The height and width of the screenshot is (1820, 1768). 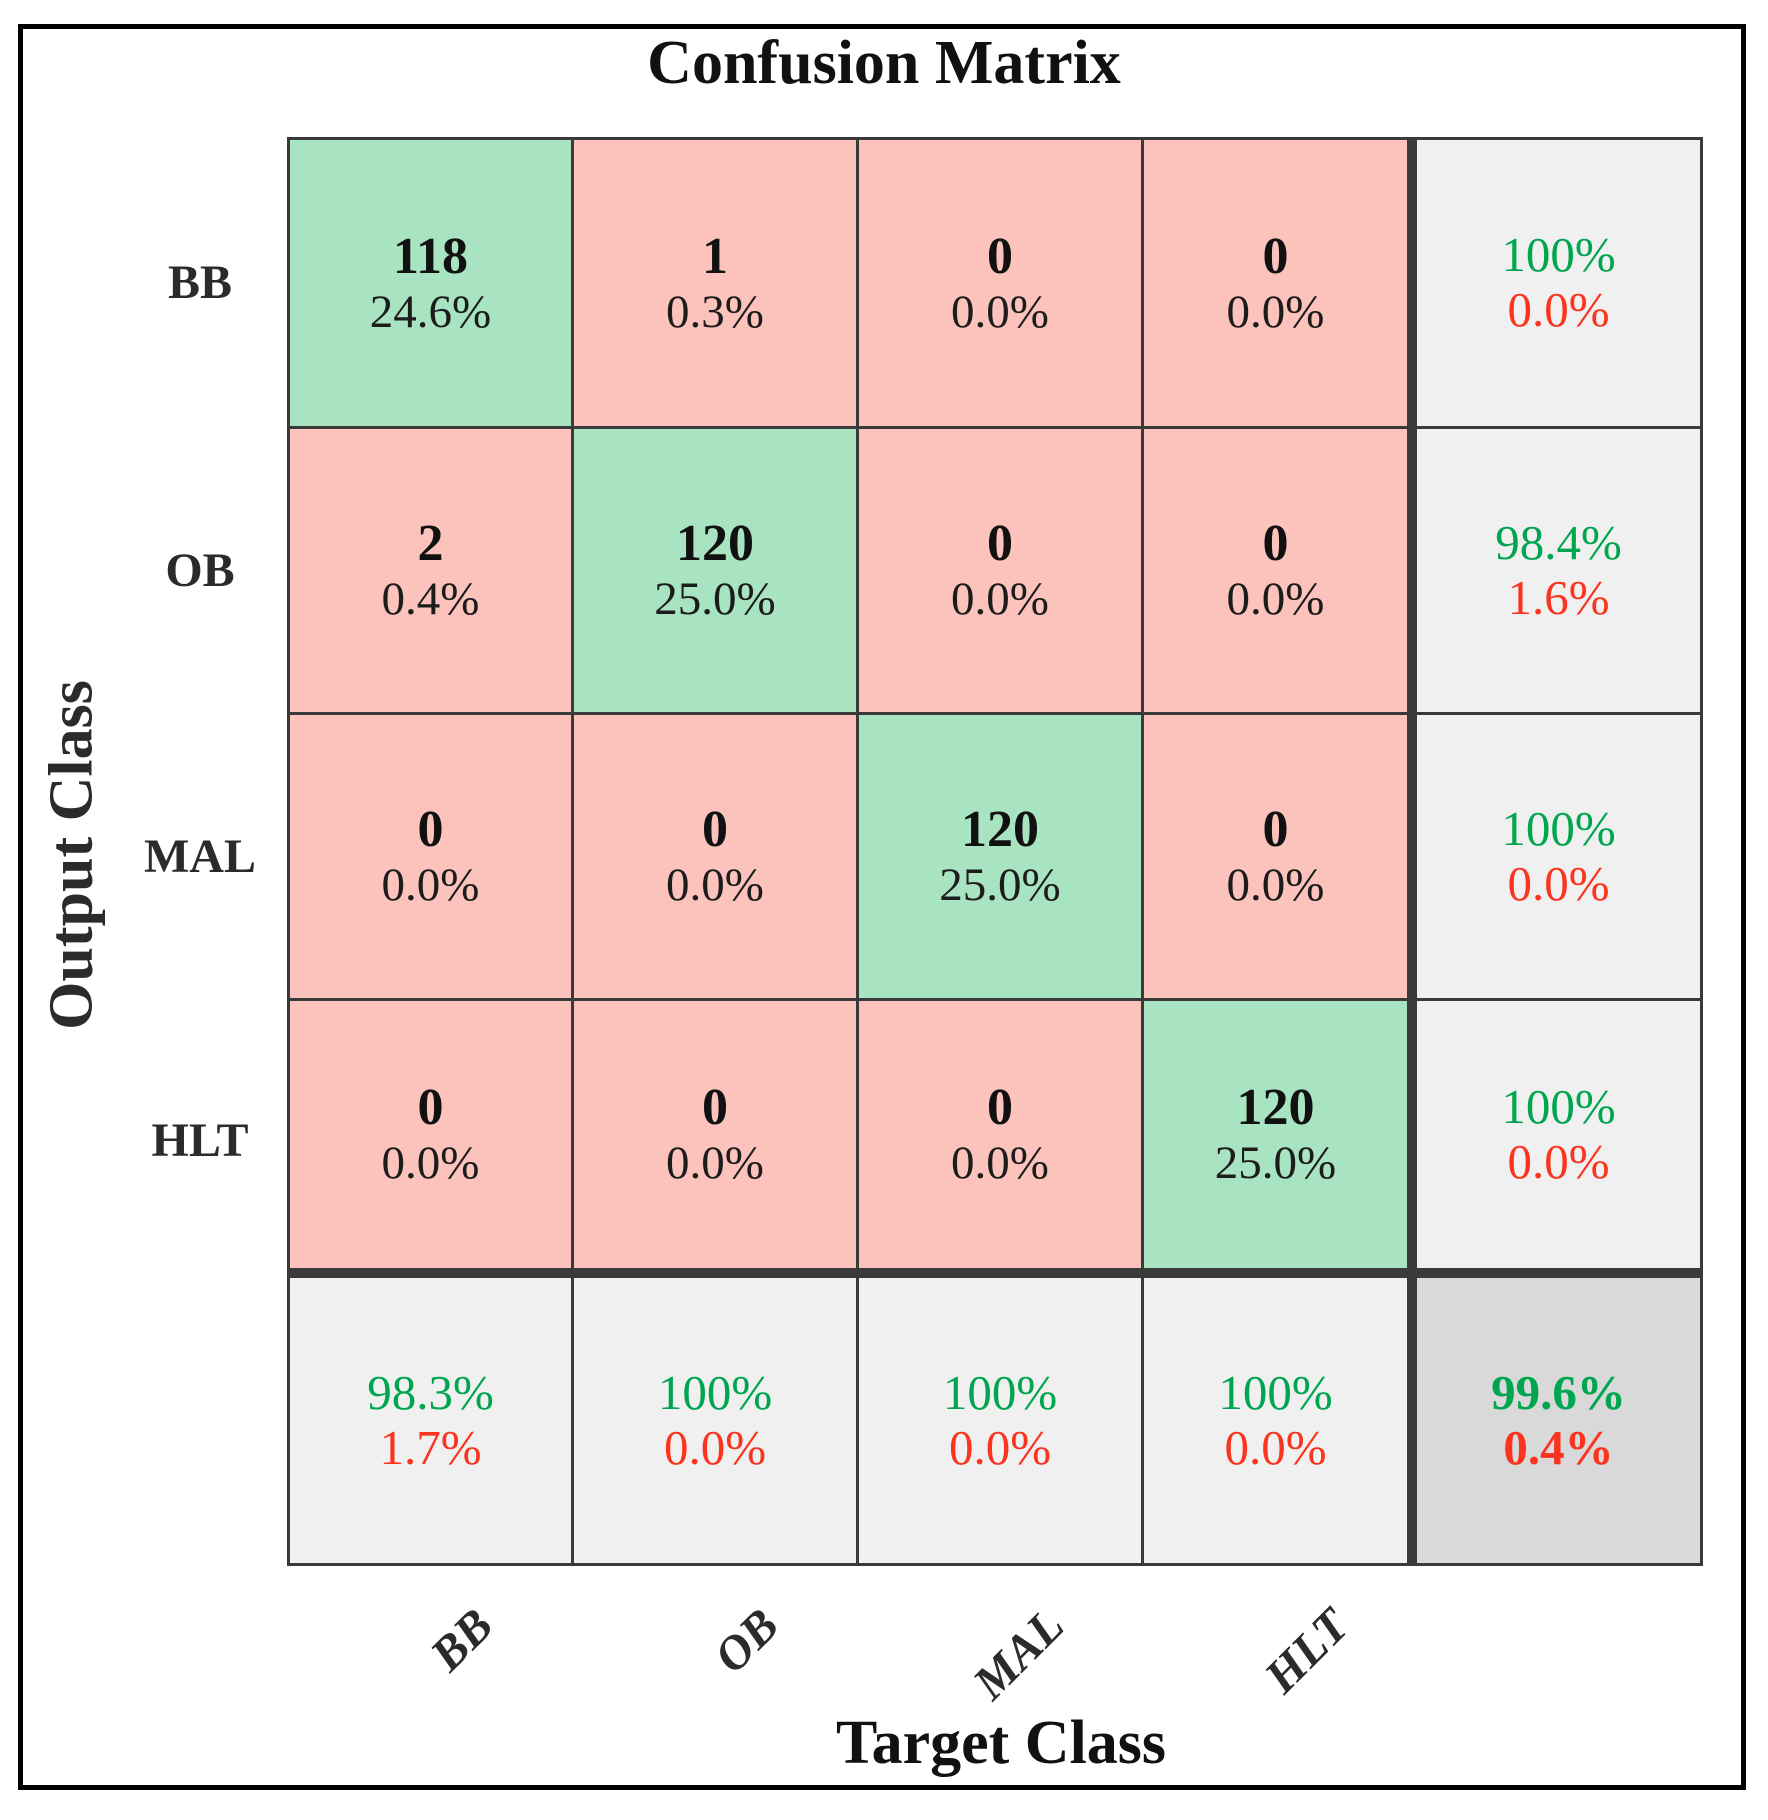 What do you see at coordinates (430, 599) in the screenshot?
I see `cell-percent: 0.4%` at bounding box center [430, 599].